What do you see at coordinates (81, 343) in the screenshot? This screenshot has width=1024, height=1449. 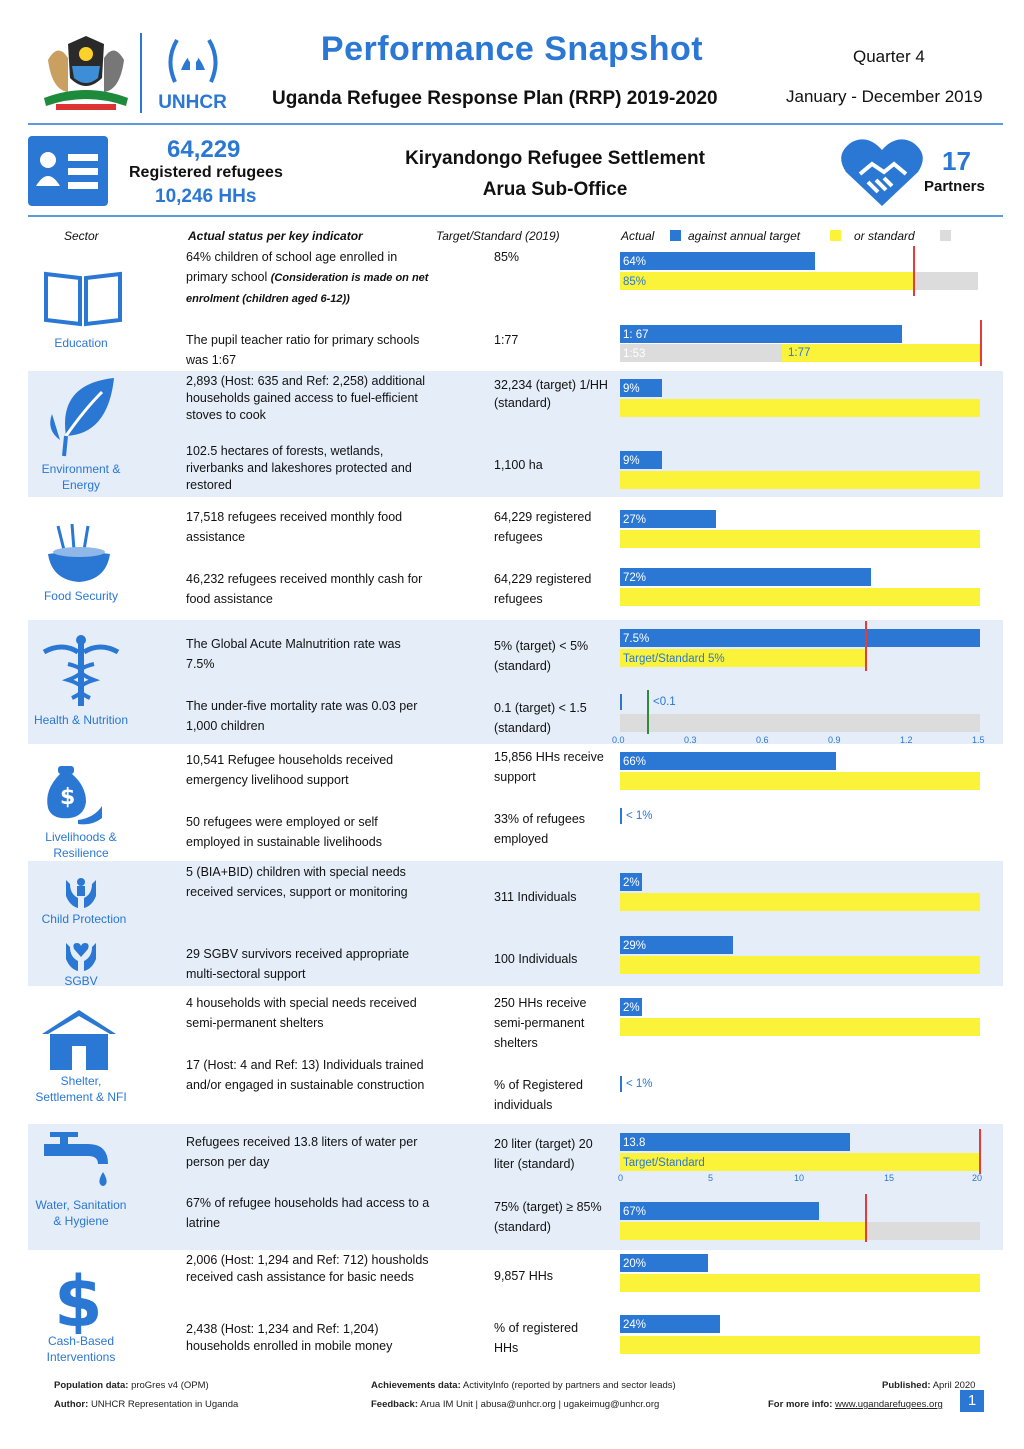 I see `sector-label-education: Education` at bounding box center [81, 343].